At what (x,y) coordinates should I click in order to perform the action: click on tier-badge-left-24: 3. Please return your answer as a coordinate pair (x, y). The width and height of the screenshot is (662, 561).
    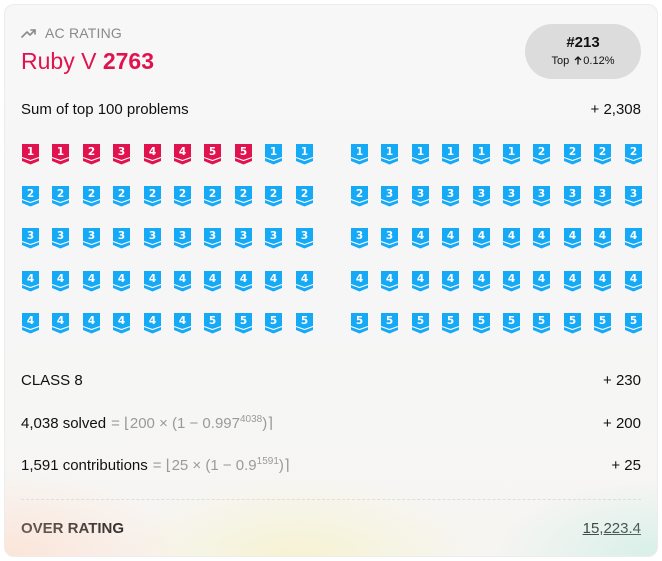
    Looking at the image, I should click on (152, 238).